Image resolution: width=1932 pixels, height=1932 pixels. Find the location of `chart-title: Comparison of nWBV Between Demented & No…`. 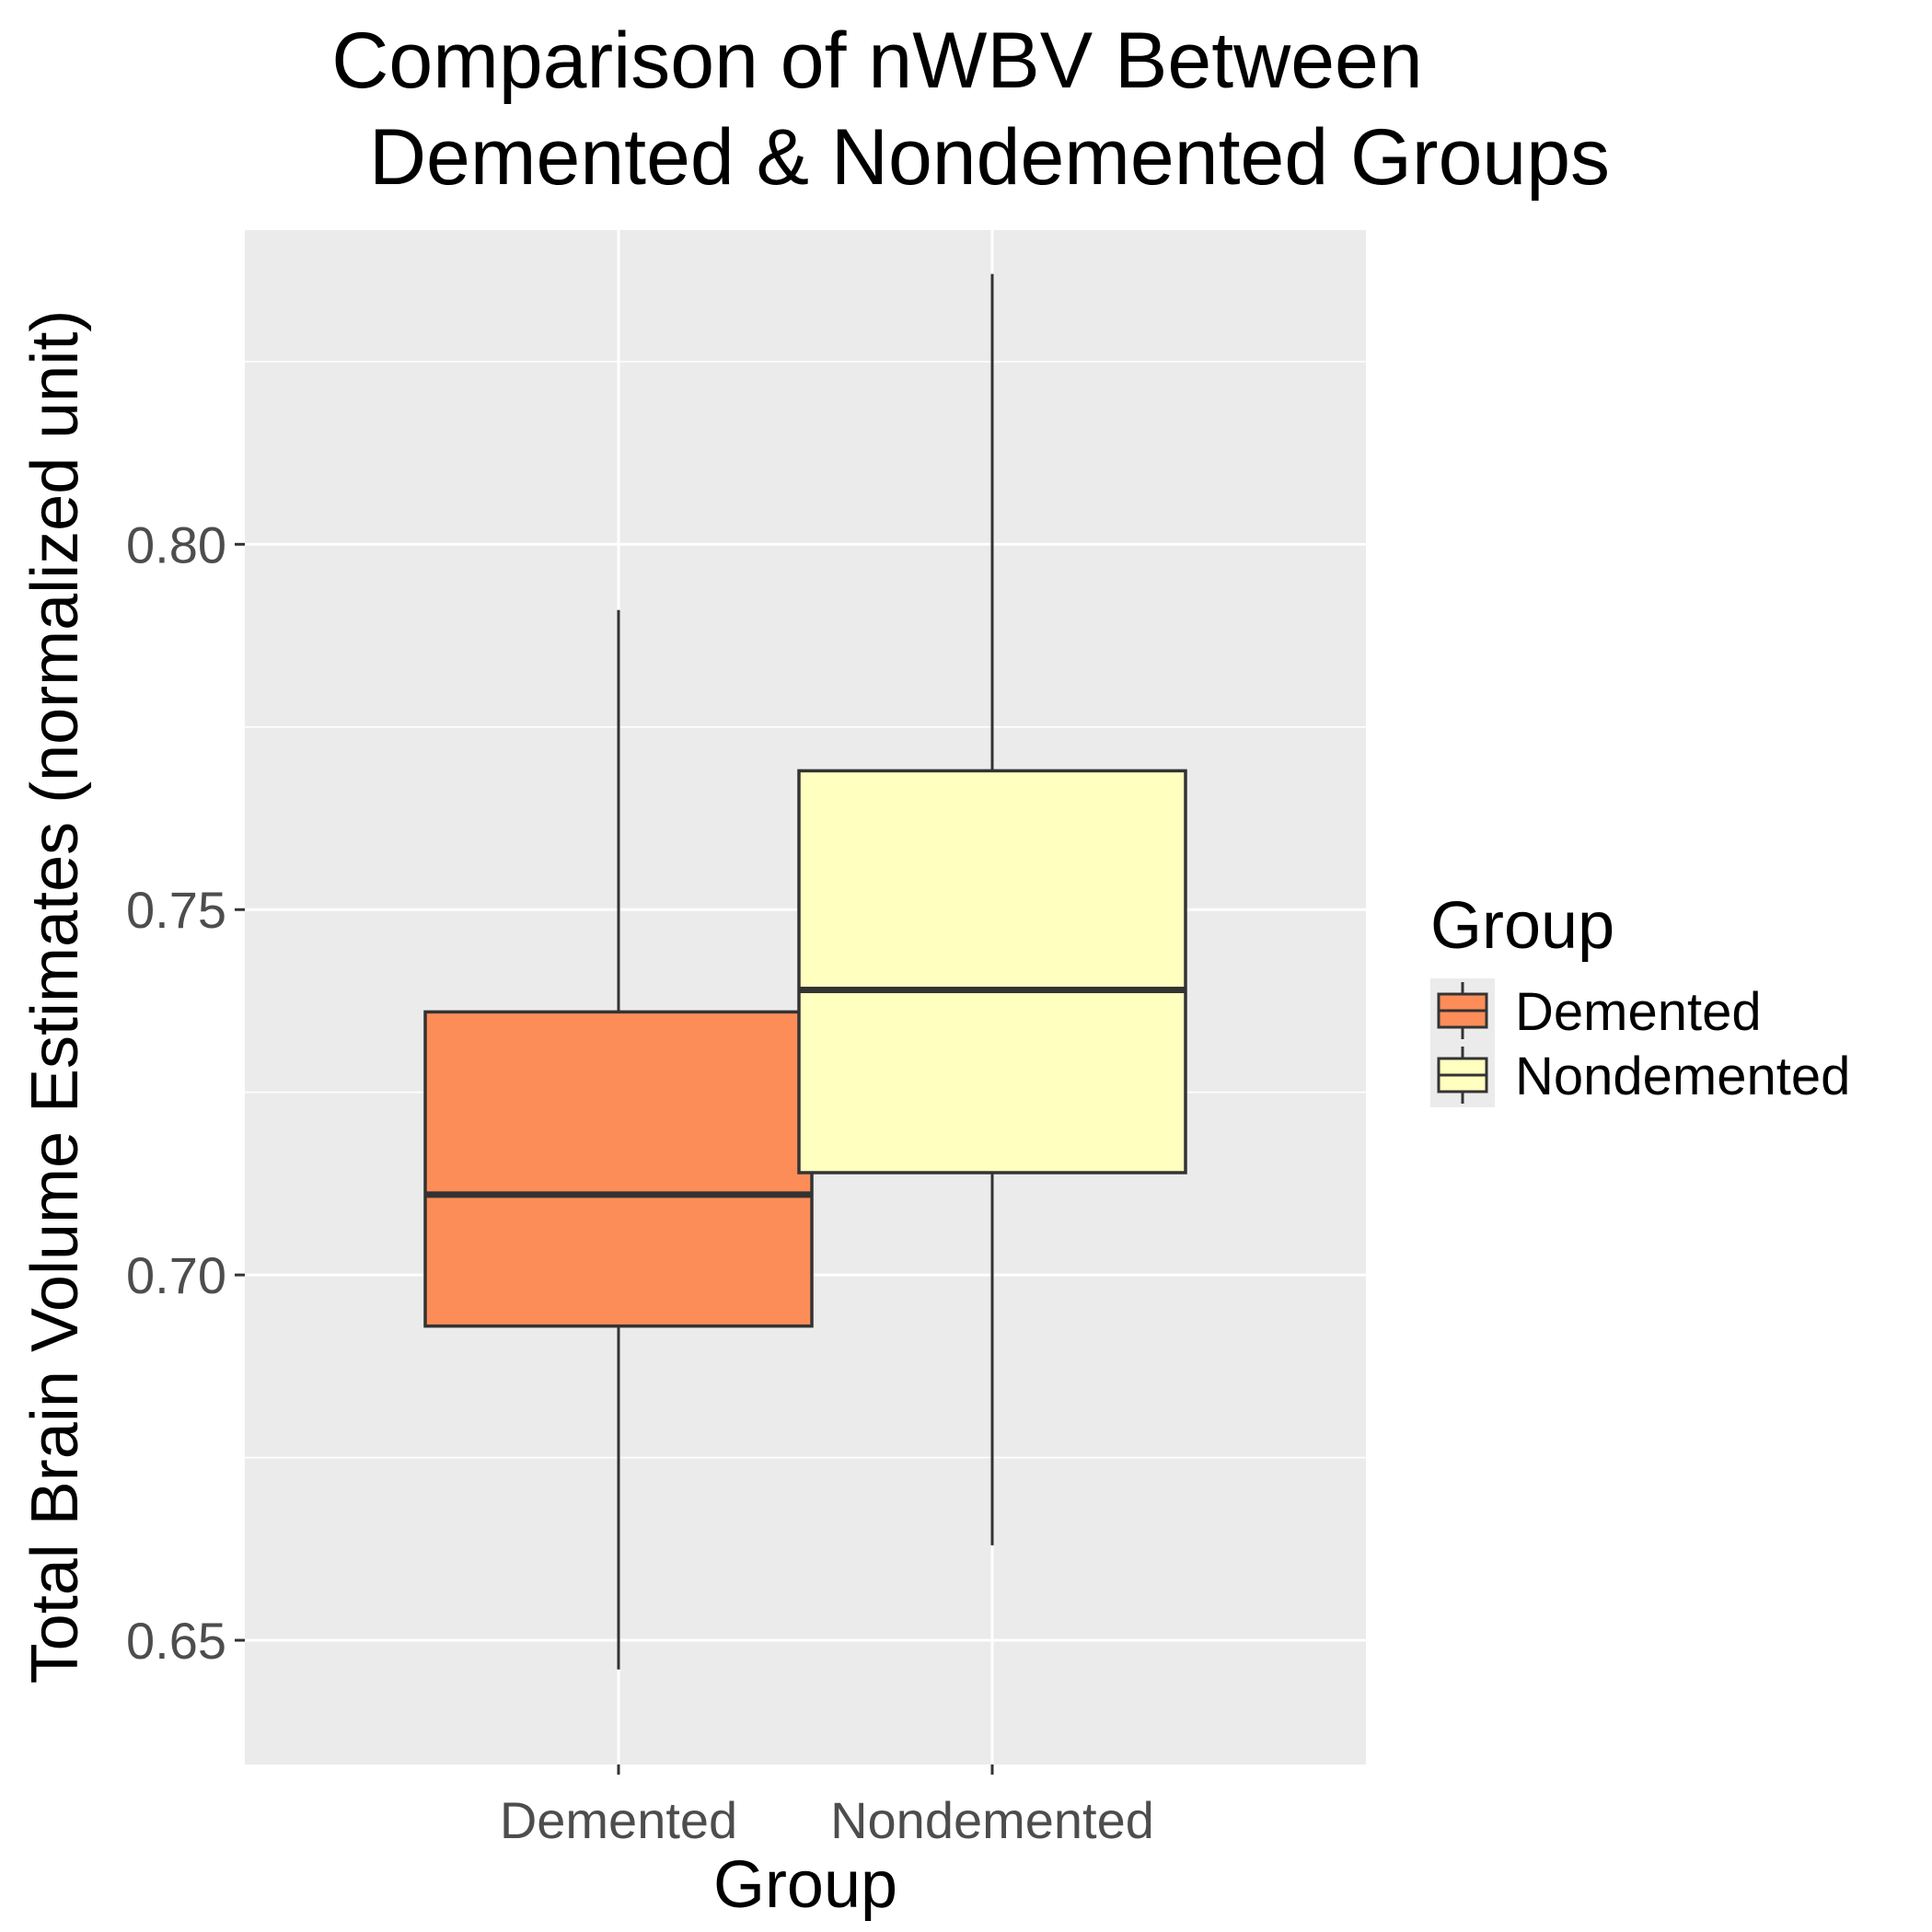

chart-title: Comparison of nWBV Between Demented & No… is located at coordinates (971, 110).